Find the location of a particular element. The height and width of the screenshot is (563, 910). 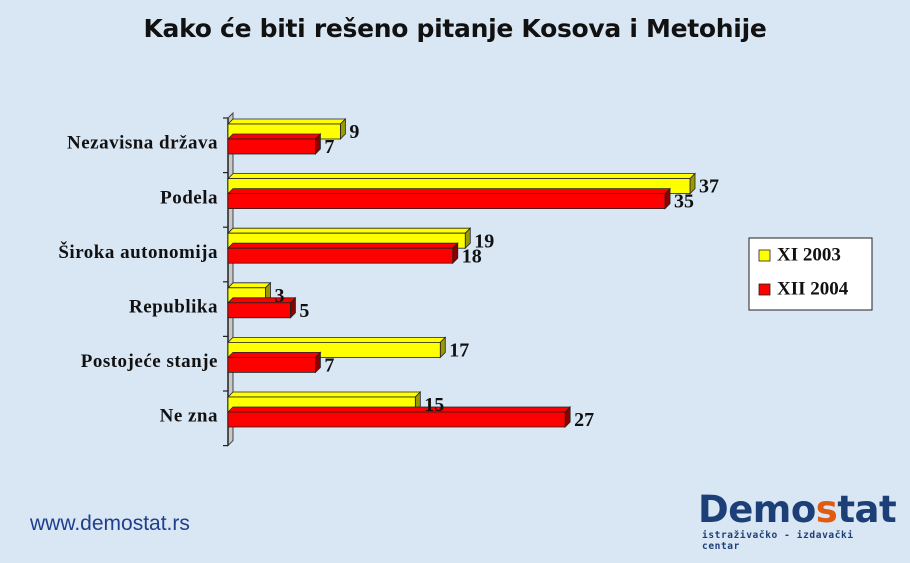

category-label: Postojeće stanje is located at coordinates (149, 361).